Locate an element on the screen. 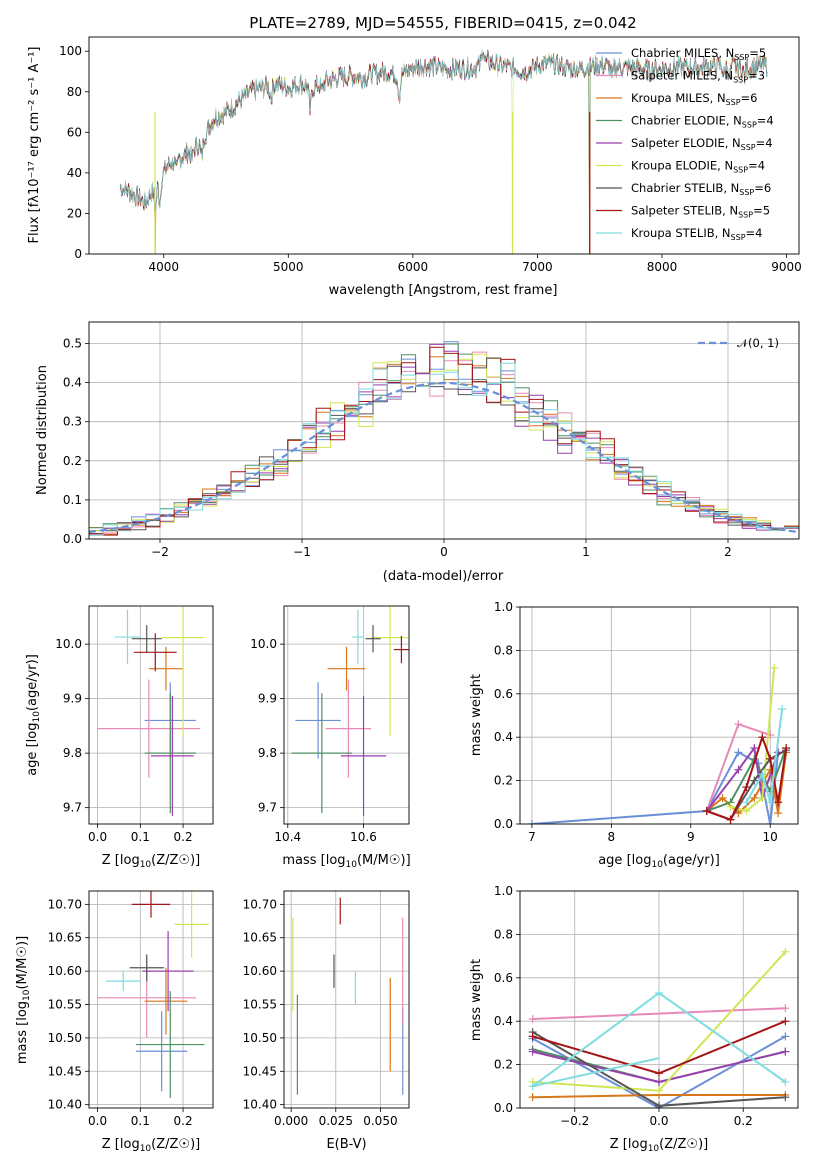  x-tick-label: 7000 is located at coordinates (537, 267).